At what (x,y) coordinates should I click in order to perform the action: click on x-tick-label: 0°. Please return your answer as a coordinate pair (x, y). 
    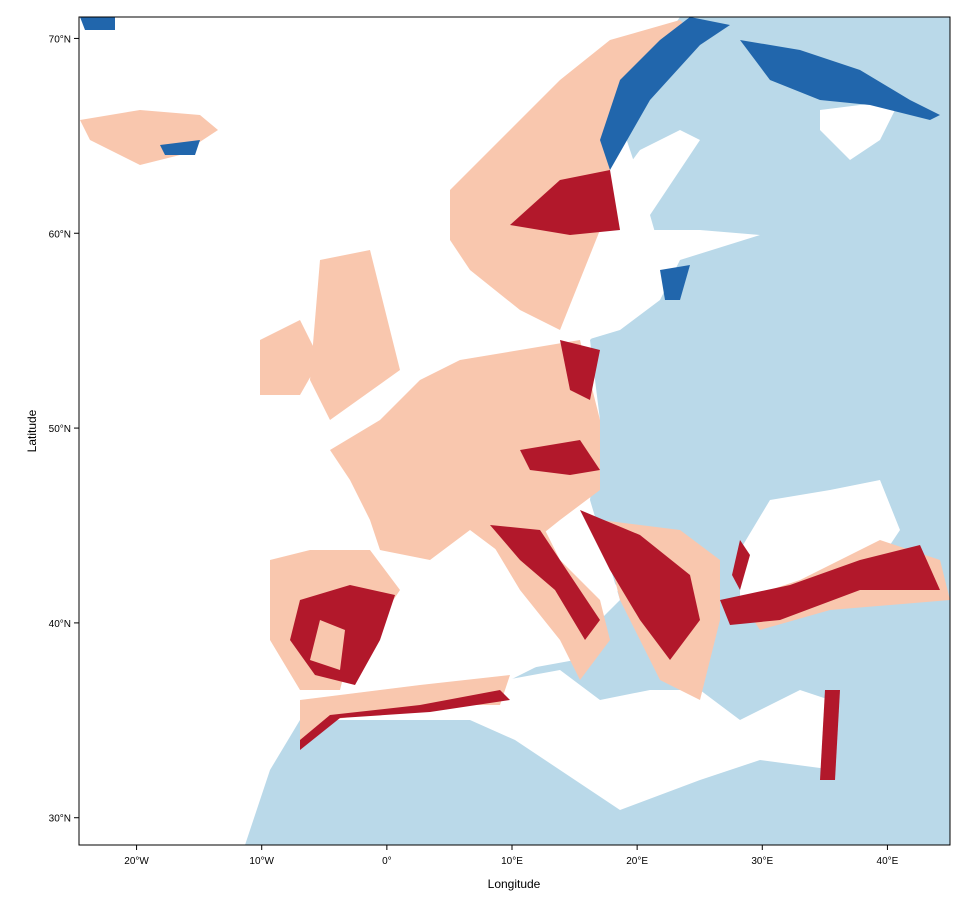
    Looking at the image, I should click on (387, 861).